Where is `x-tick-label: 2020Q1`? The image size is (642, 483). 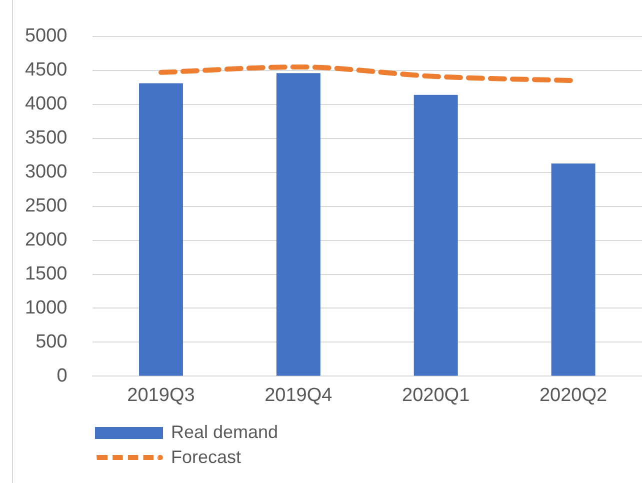 x-tick-label: 2020Q1 is located at coordinates (436, 395).